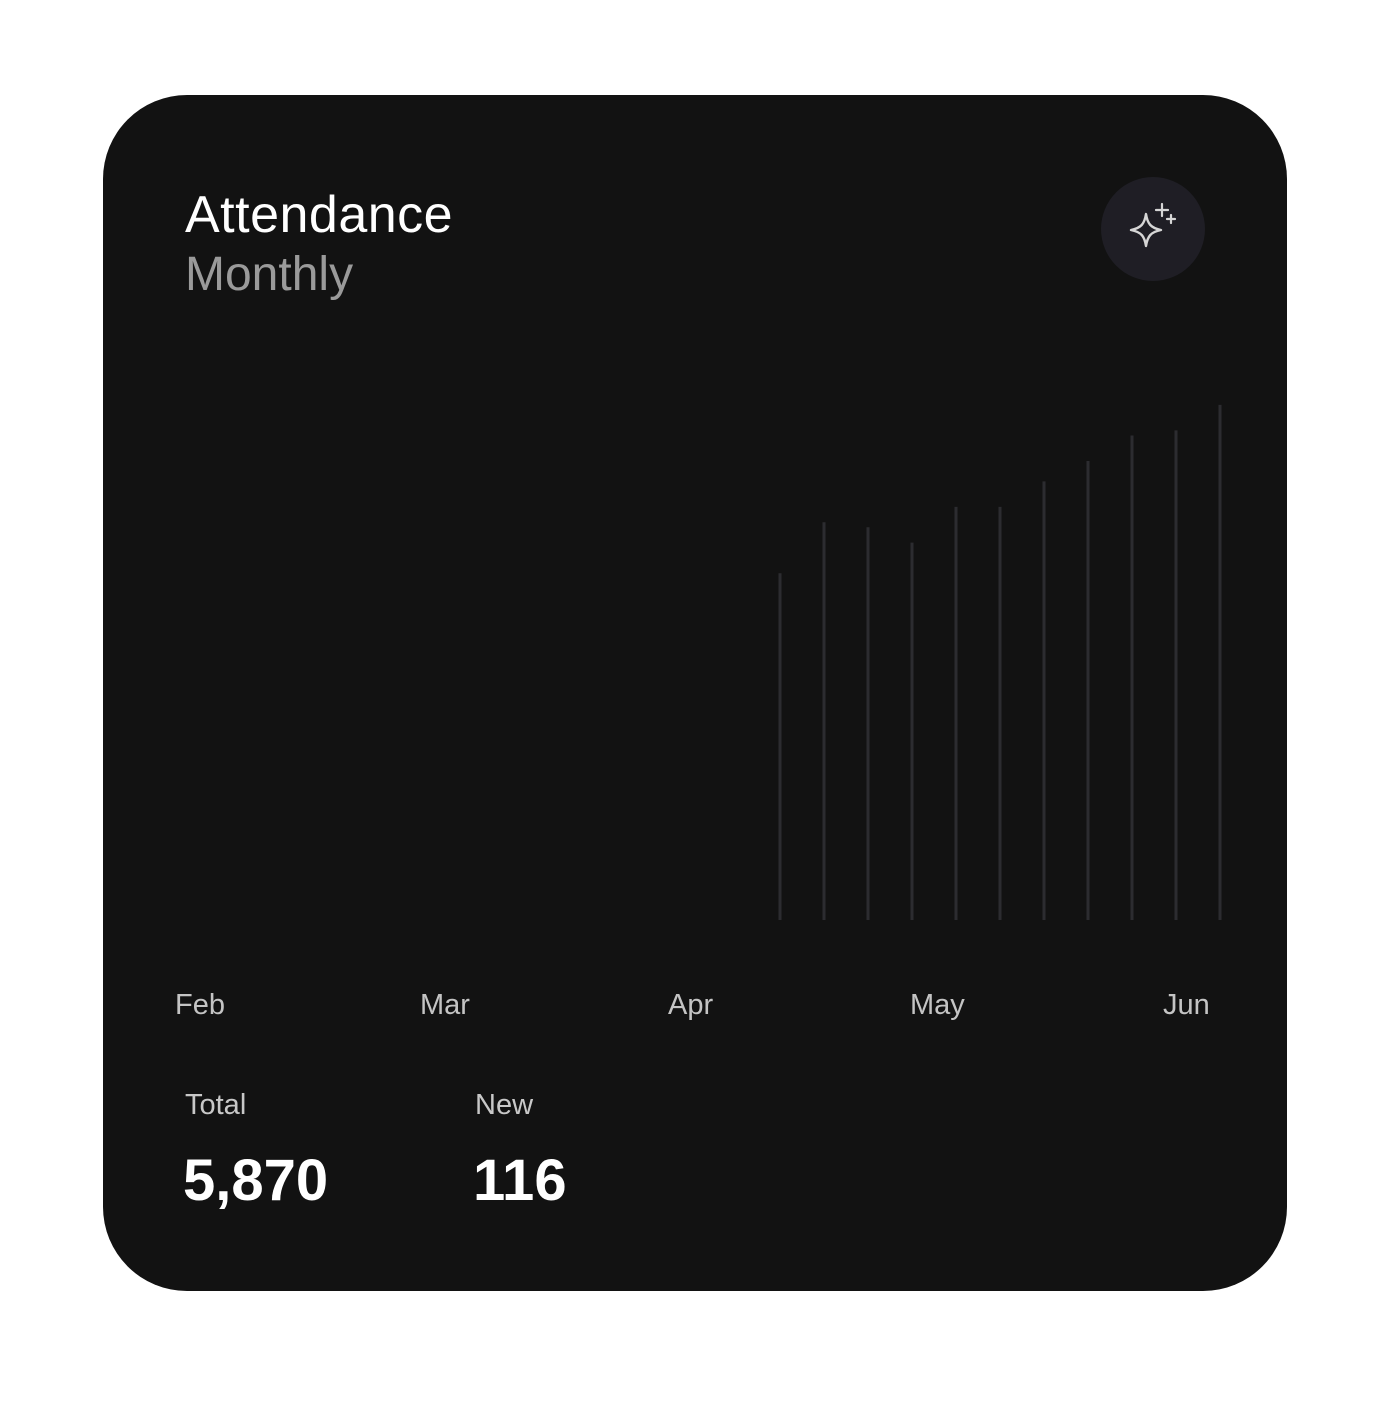 This screenshot has width=1390, height=1402. What do you see at coordinates (504, 1105) in the screenshot?
I see `new-label: New` at bounding box center [504, 1105].